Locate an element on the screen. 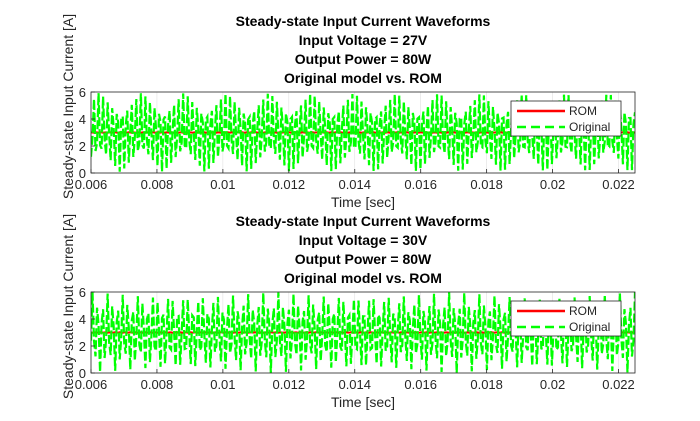  chart-title-line: Input Voltage = 30V is located at coordinates (363, 240).